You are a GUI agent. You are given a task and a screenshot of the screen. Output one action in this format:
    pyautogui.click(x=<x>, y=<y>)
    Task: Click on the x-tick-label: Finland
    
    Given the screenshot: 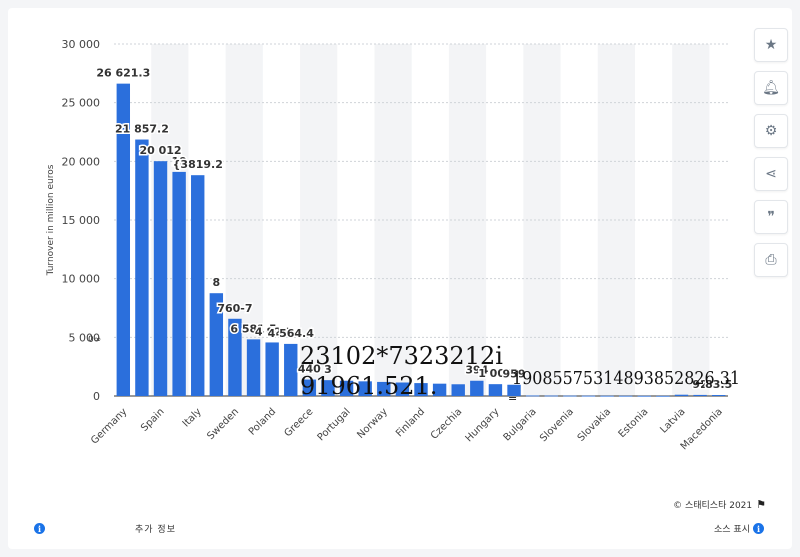 What is the action you would take?
    pyautogui.click(x=410, y=422)
    